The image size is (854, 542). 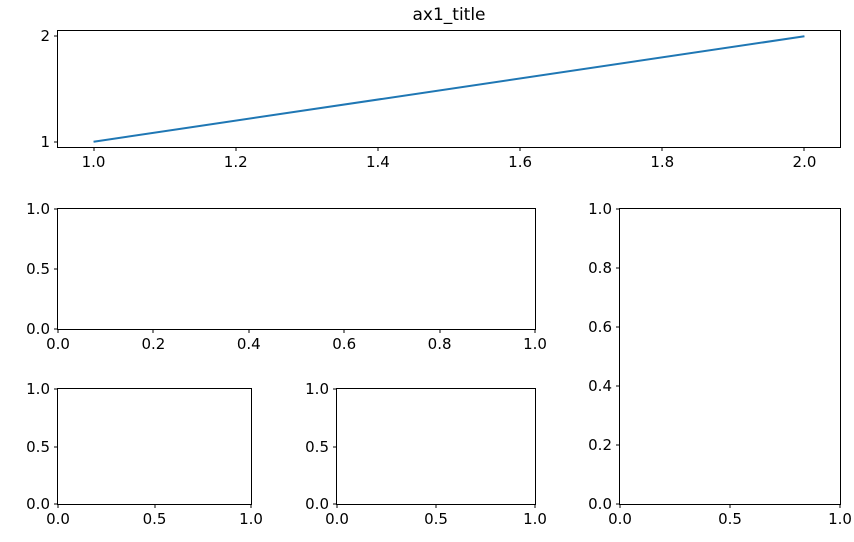 What do you see at coordinates (439, 344) in the screenshot?
I see `x-tick-label: 0.8` at bounding box center [439, 344].